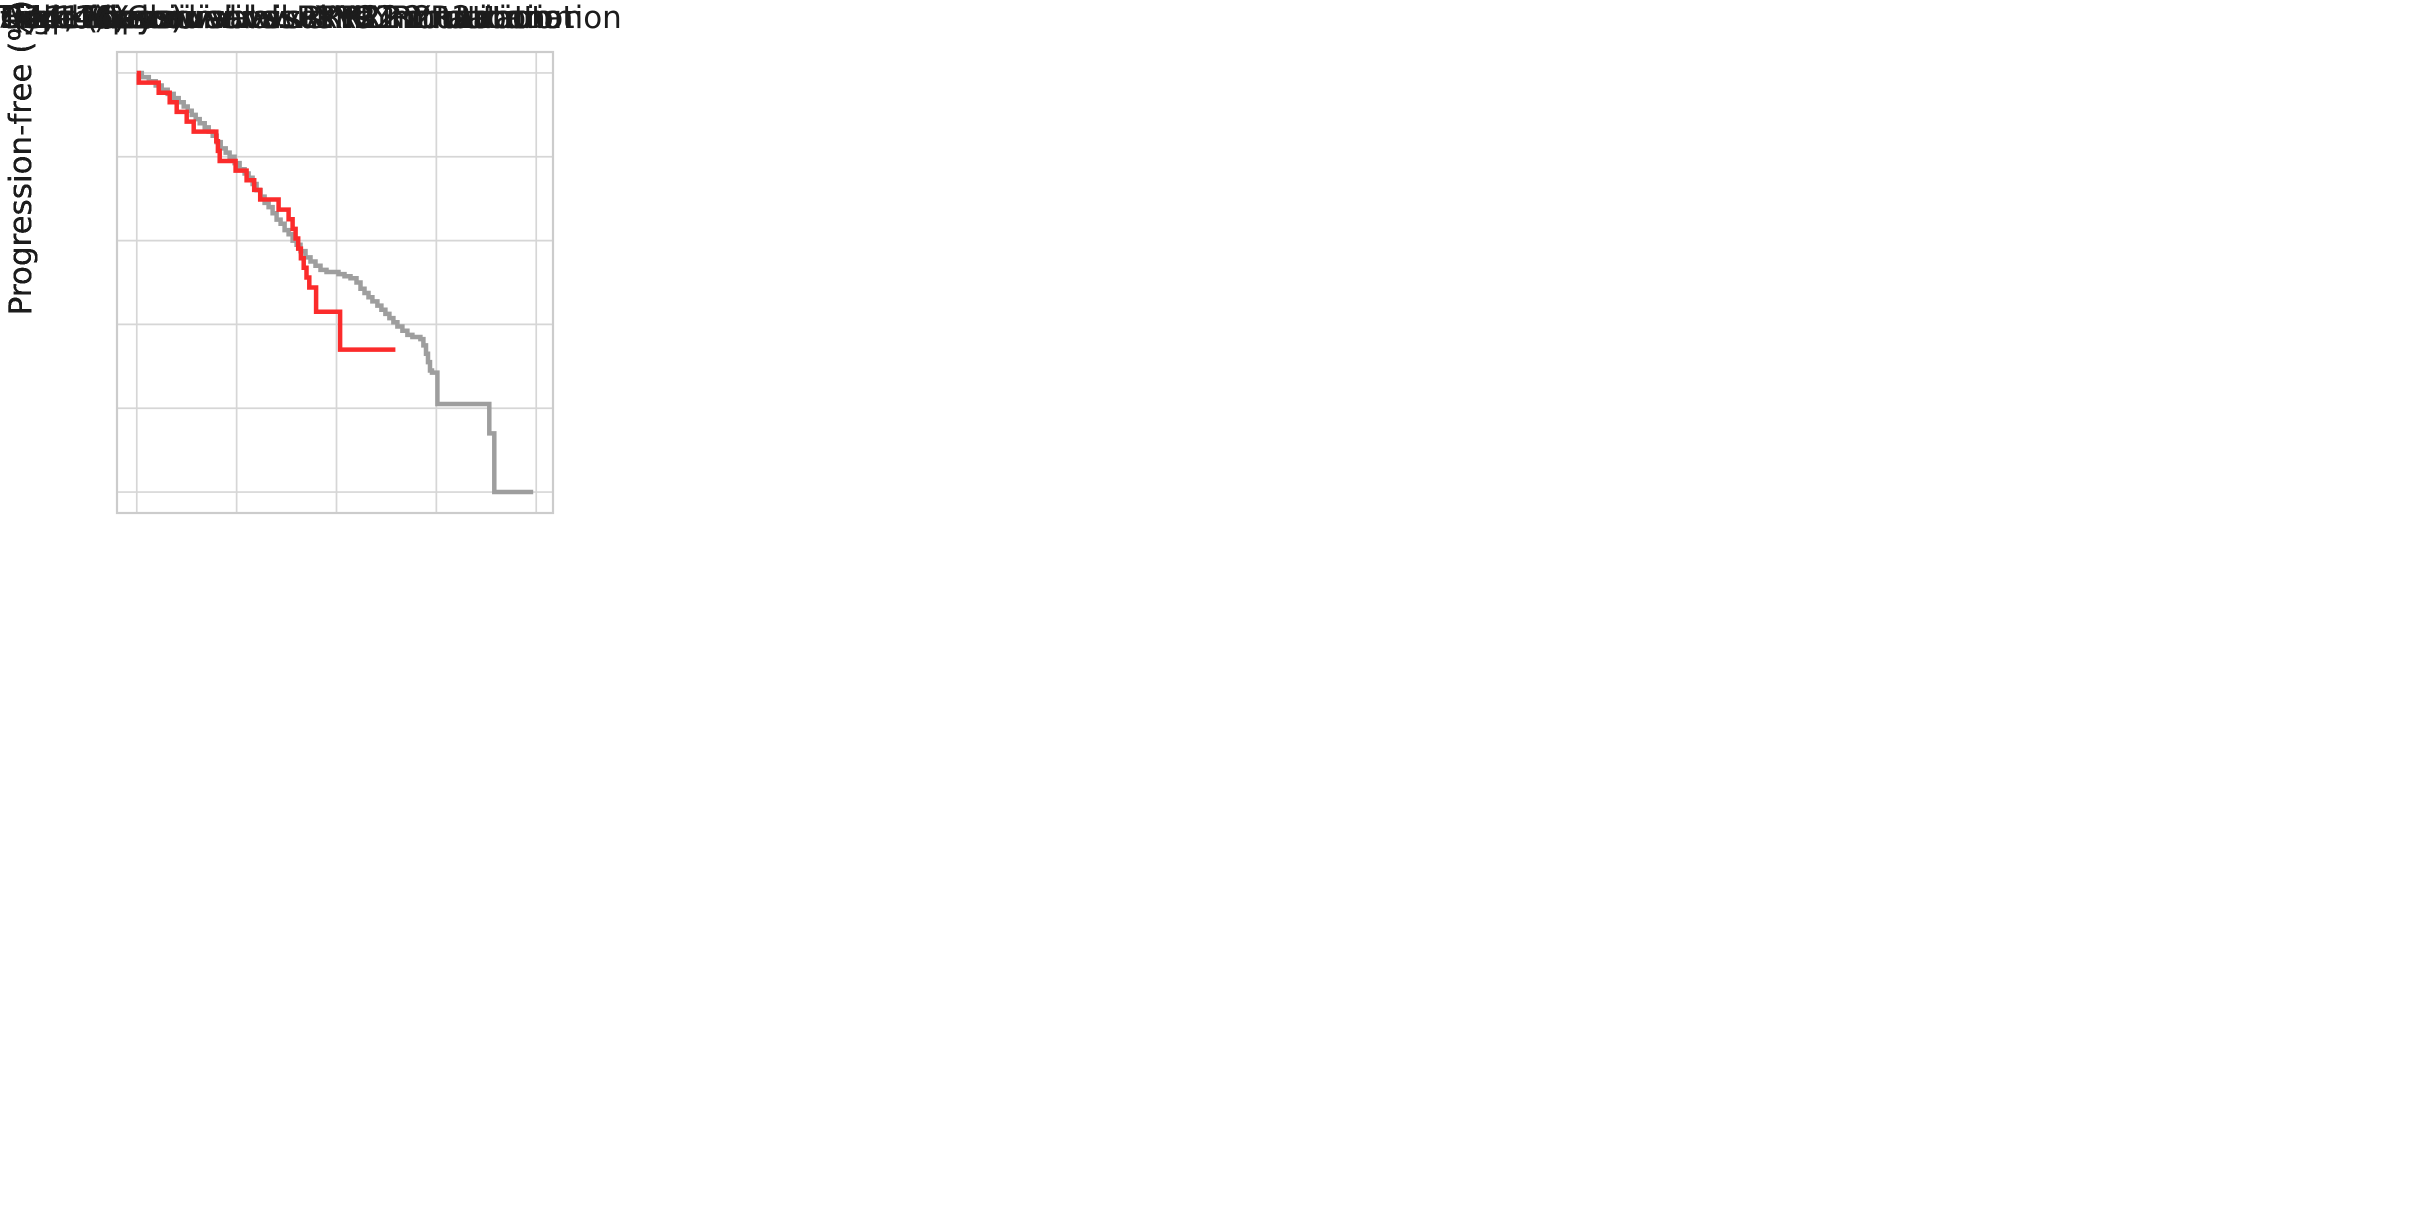 The width and height of the screenshot is (2413, 1218). What do you see at coordinates (21, 158) in the screenshot?
I see `y-axis-label: Progression-free (%)` at bounding box center [21, 158].